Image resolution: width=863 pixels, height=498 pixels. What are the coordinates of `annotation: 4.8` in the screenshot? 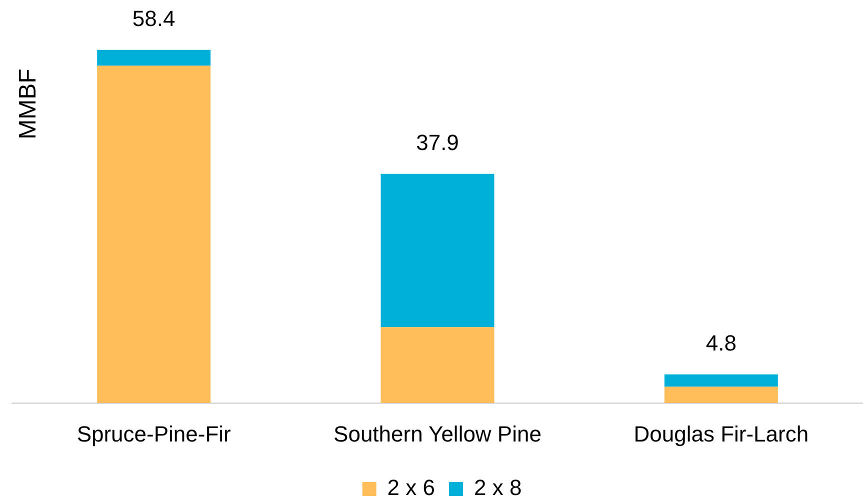 It's located at (721, 343).